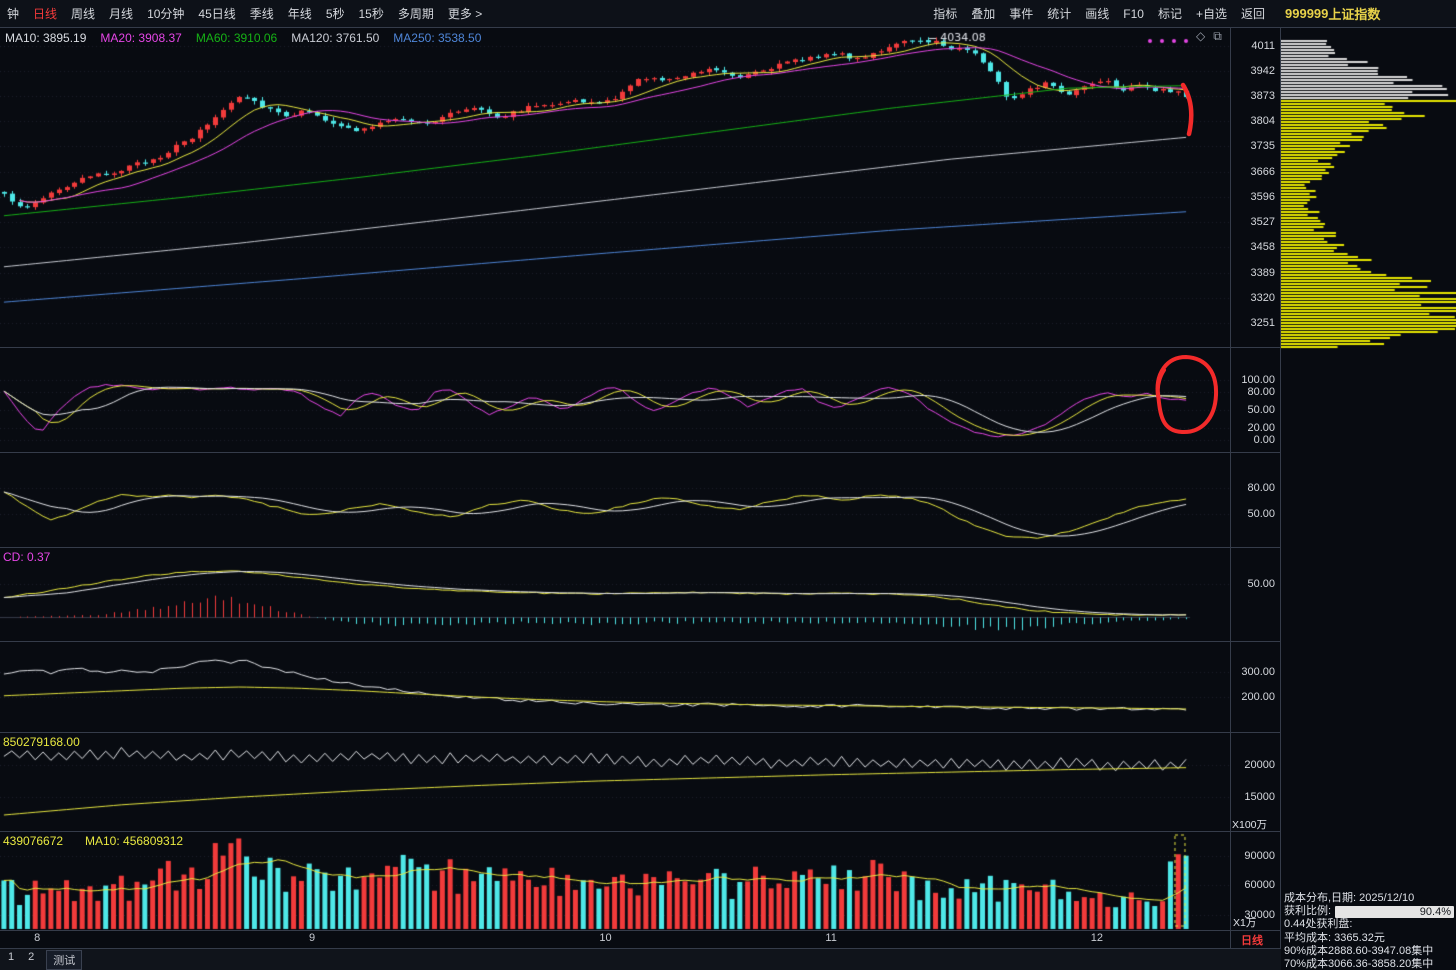 This screenshot has width=1456, height=970. Describe the element at coordinates (1259, 797) in the screenshot. I see `axis-label: 15000` at that location.